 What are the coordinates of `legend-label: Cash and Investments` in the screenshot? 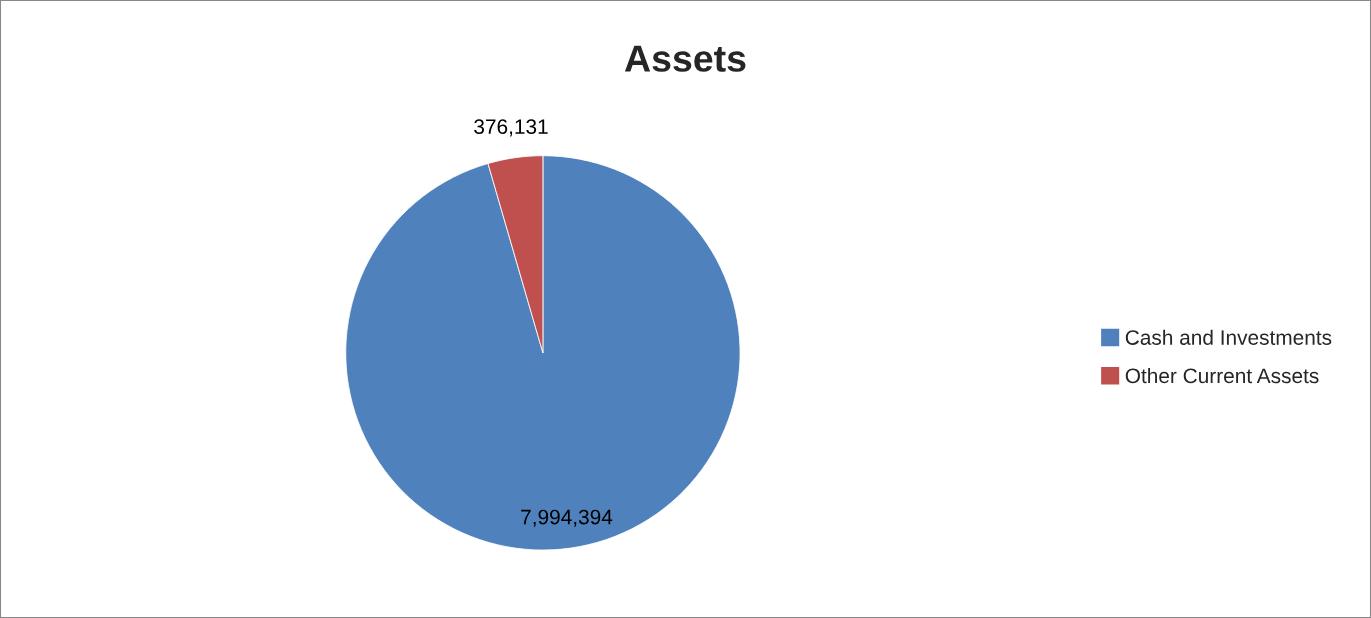 It's located at (1228, 337).